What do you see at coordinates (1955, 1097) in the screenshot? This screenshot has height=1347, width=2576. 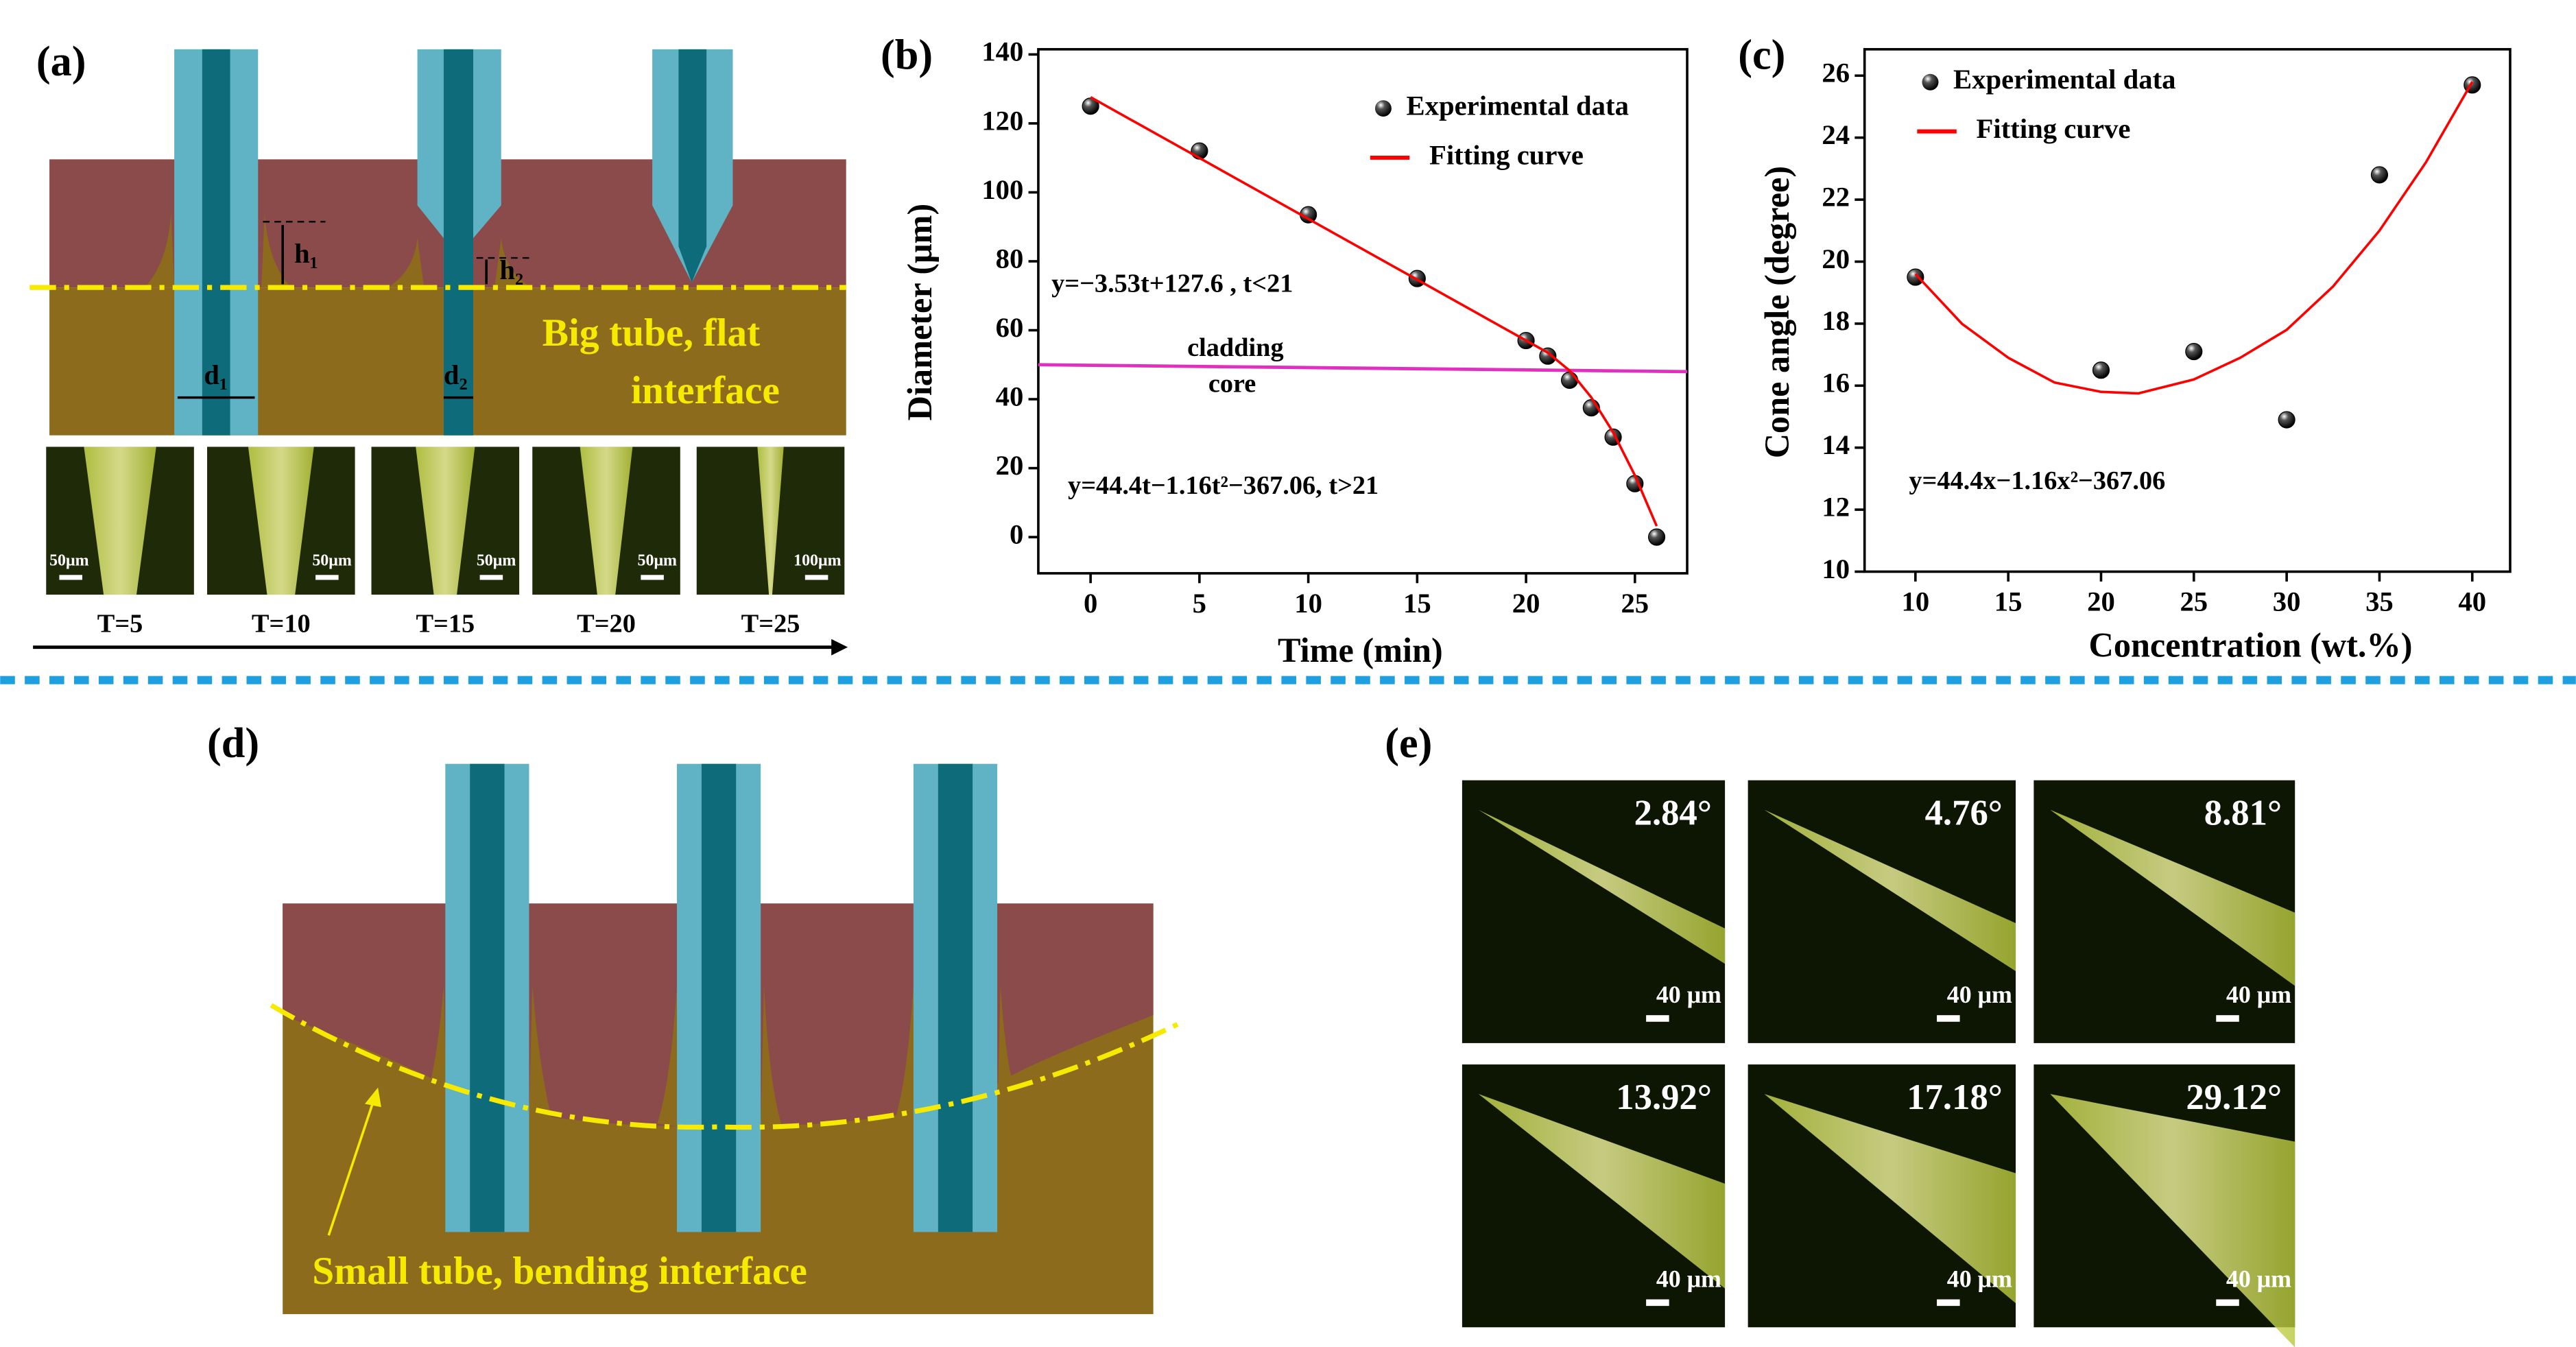 I see `angle-label: 17.18°` at bounding box center [1955, 1097].